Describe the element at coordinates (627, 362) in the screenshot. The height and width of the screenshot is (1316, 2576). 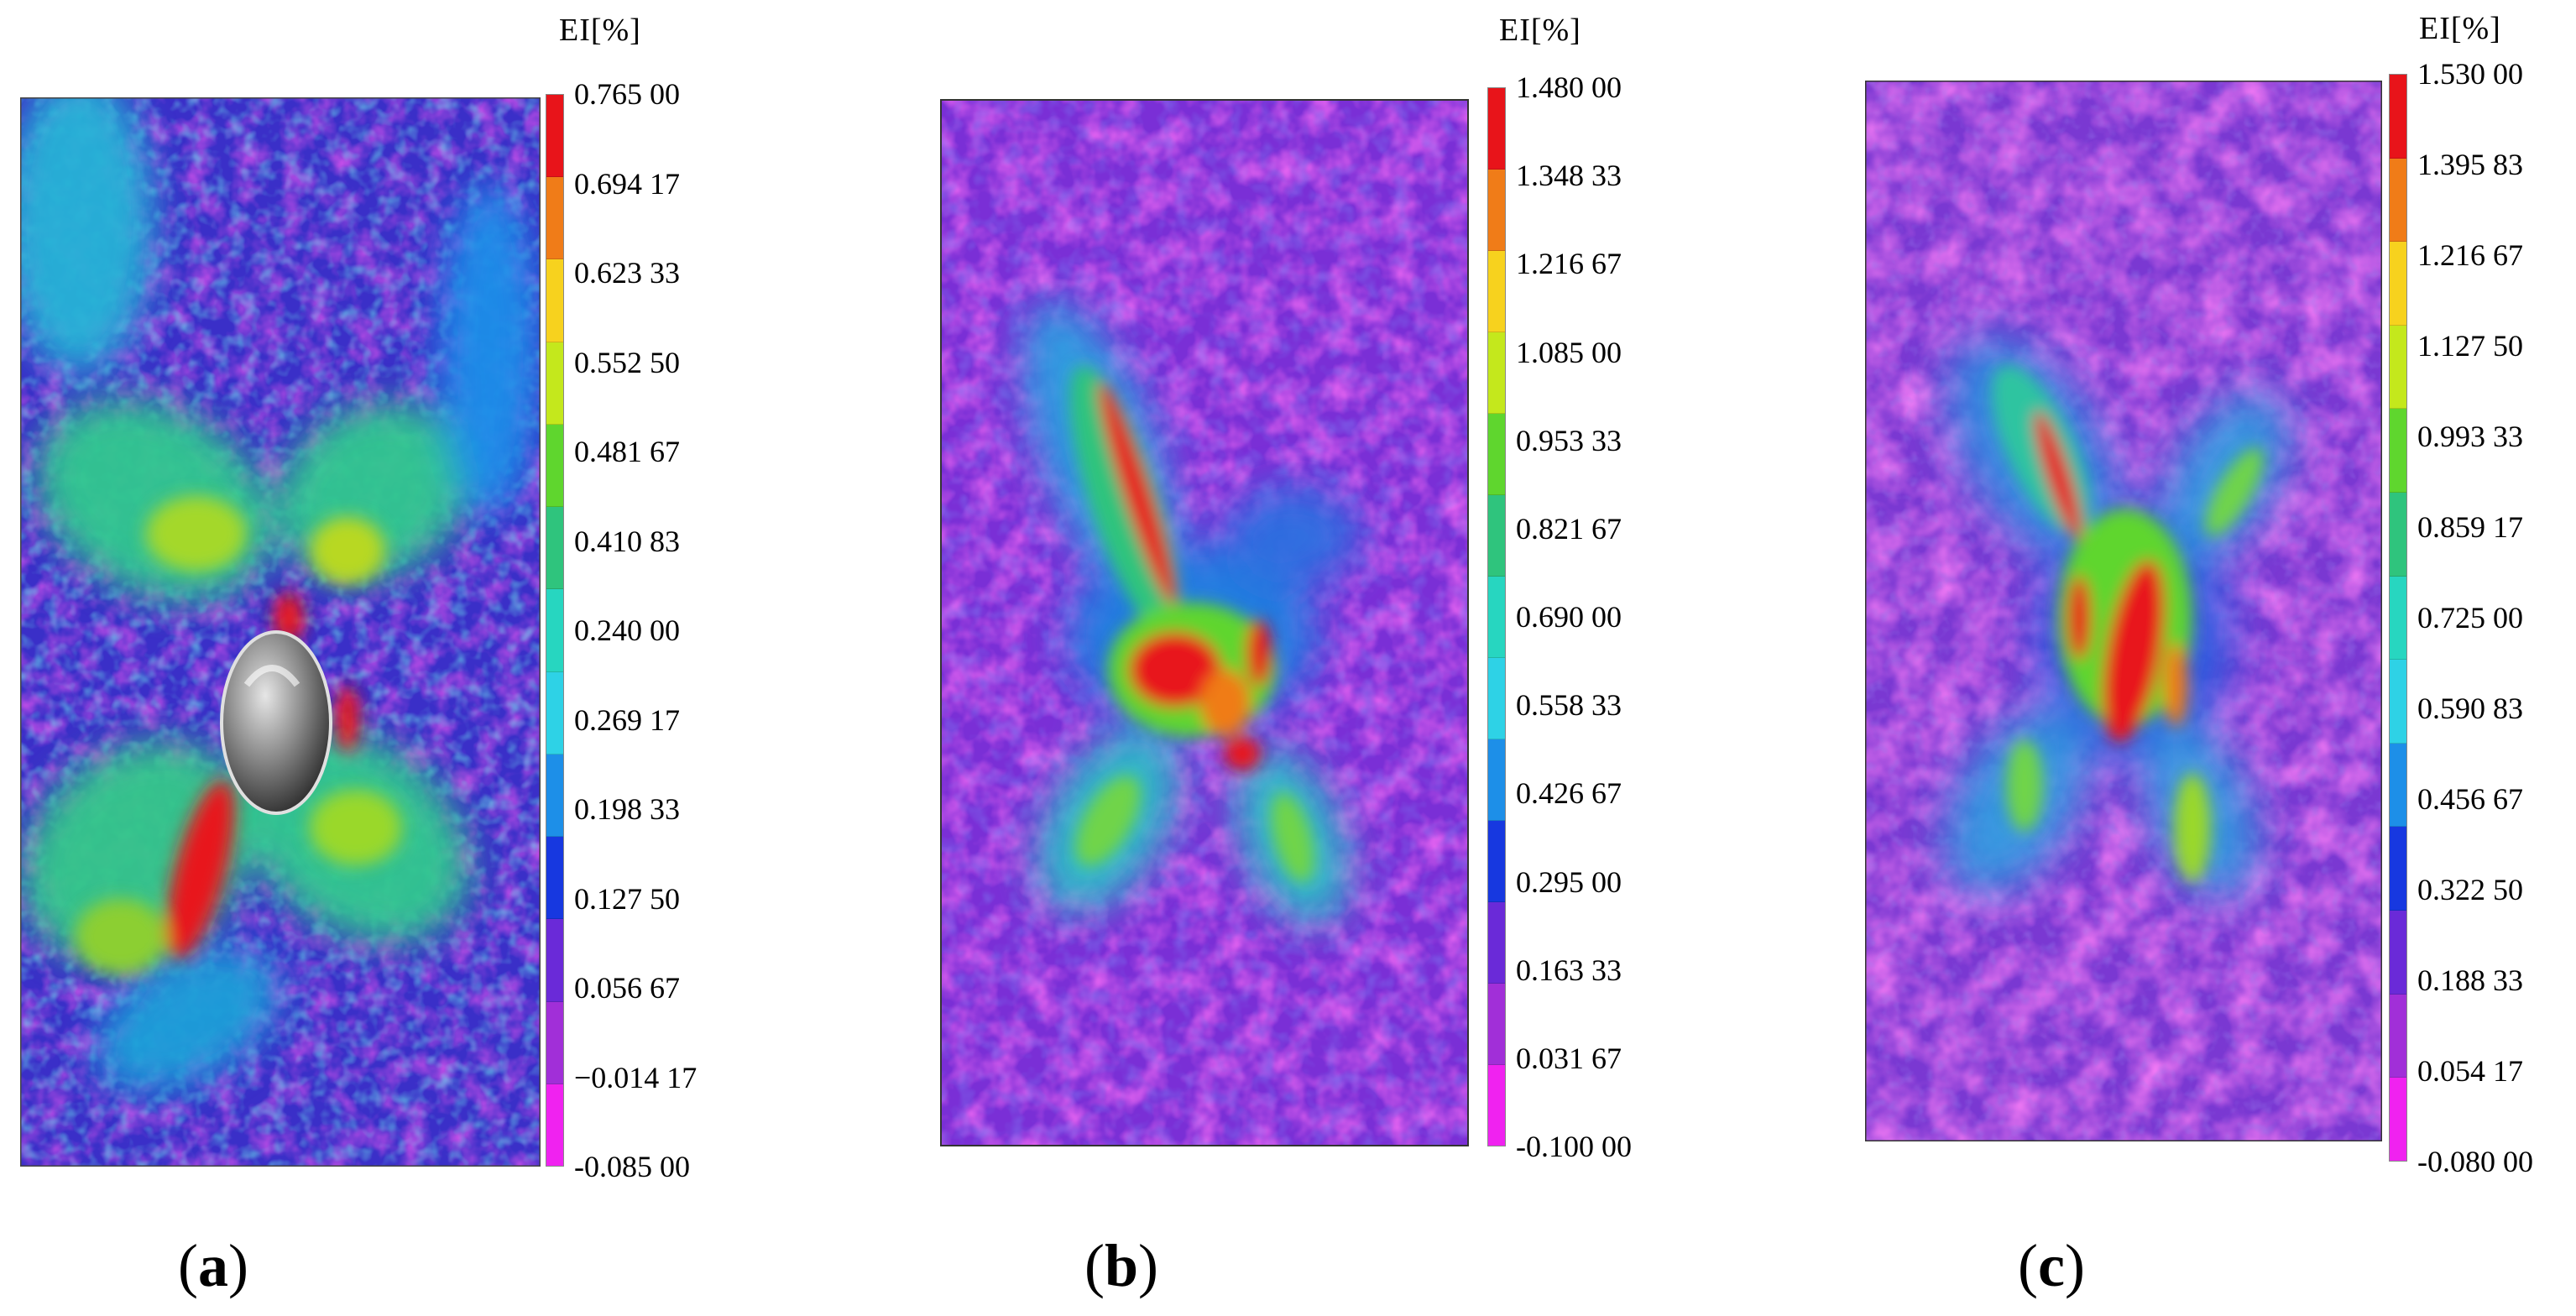
I see `colorbar-tick-label: 0.552 50` at that location.